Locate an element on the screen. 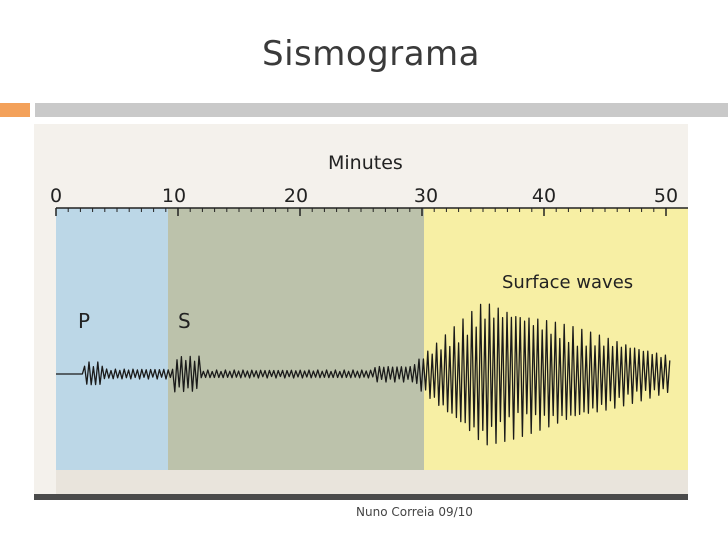  slide-title: Sismograma is located at coordinates (371, 54).